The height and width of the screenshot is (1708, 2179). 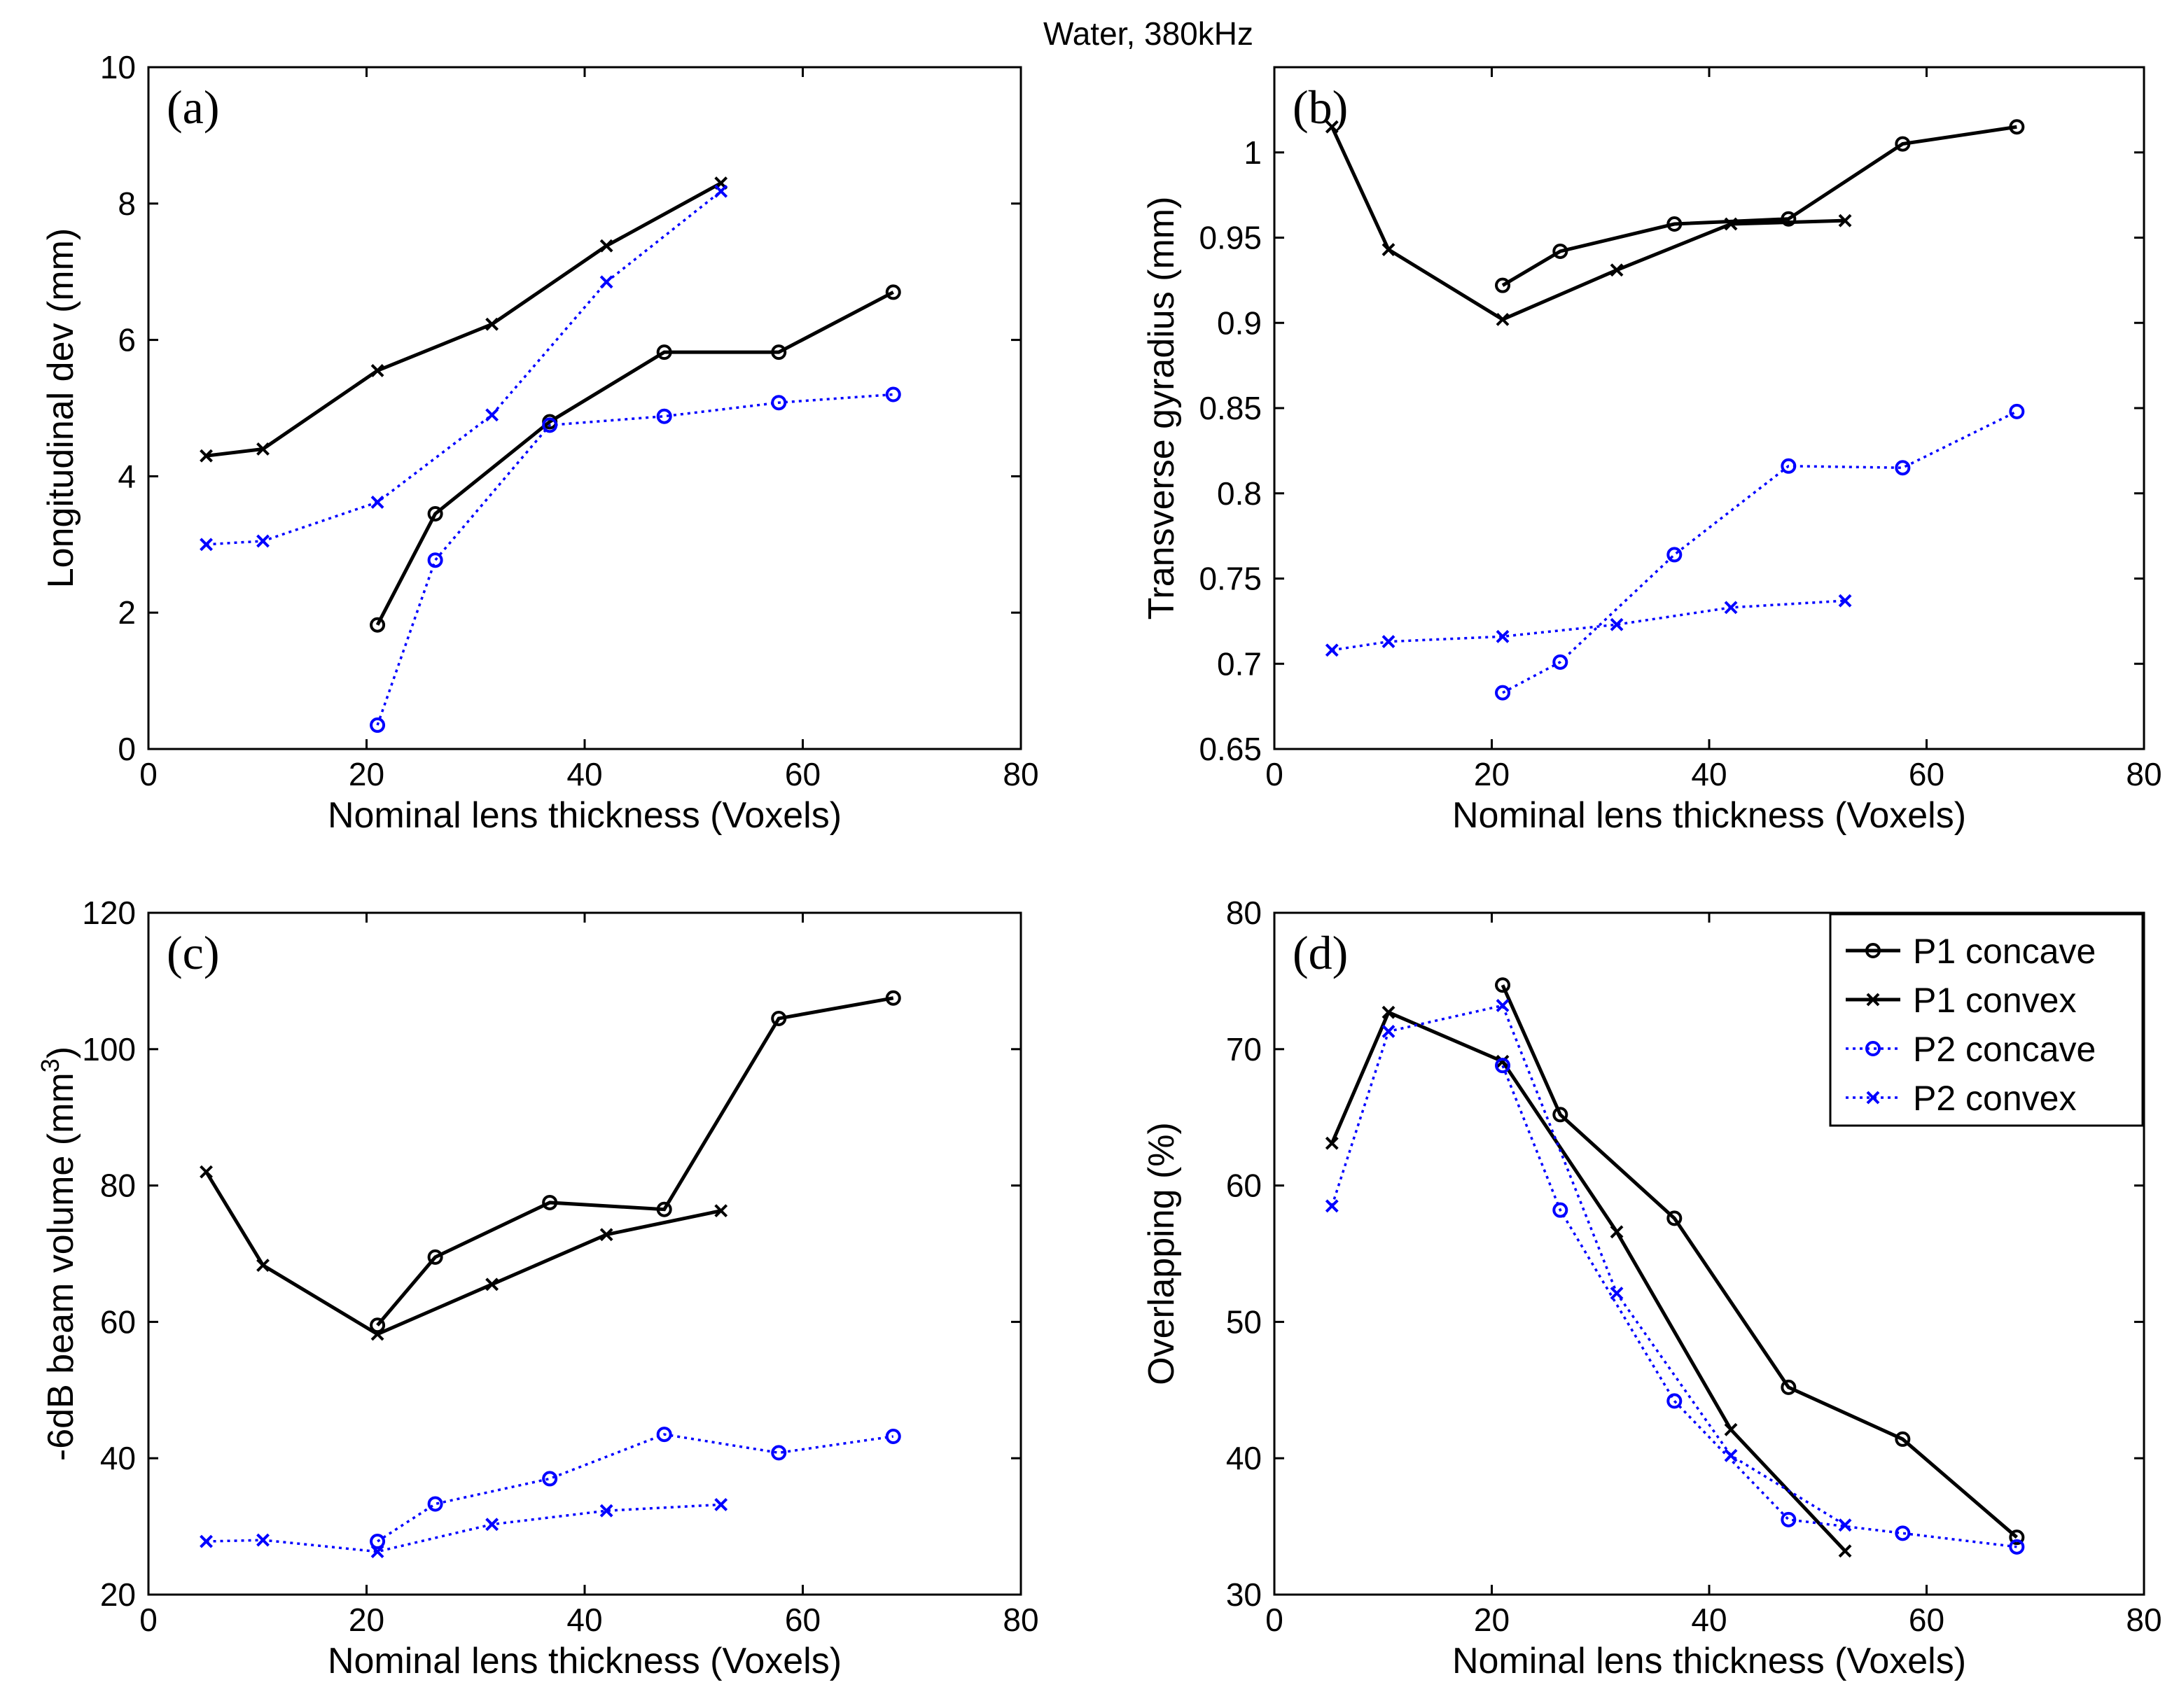 I want to click on panel-d-ytick-label: 50, so click(x=1244, y=1321).